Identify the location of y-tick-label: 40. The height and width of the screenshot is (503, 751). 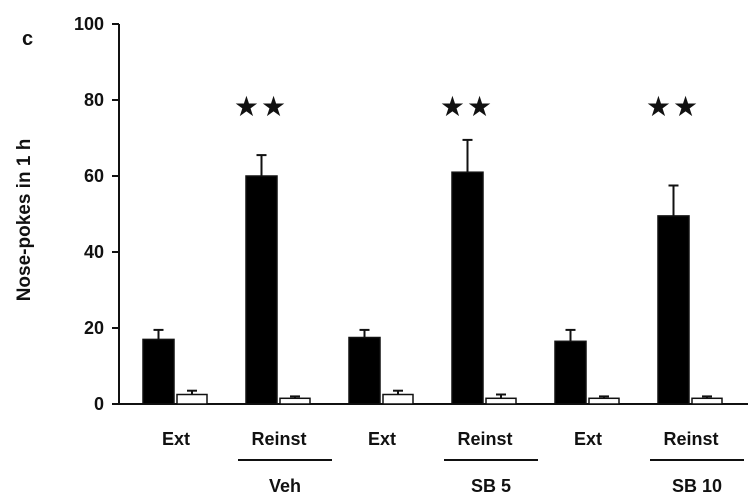
(94, 252).